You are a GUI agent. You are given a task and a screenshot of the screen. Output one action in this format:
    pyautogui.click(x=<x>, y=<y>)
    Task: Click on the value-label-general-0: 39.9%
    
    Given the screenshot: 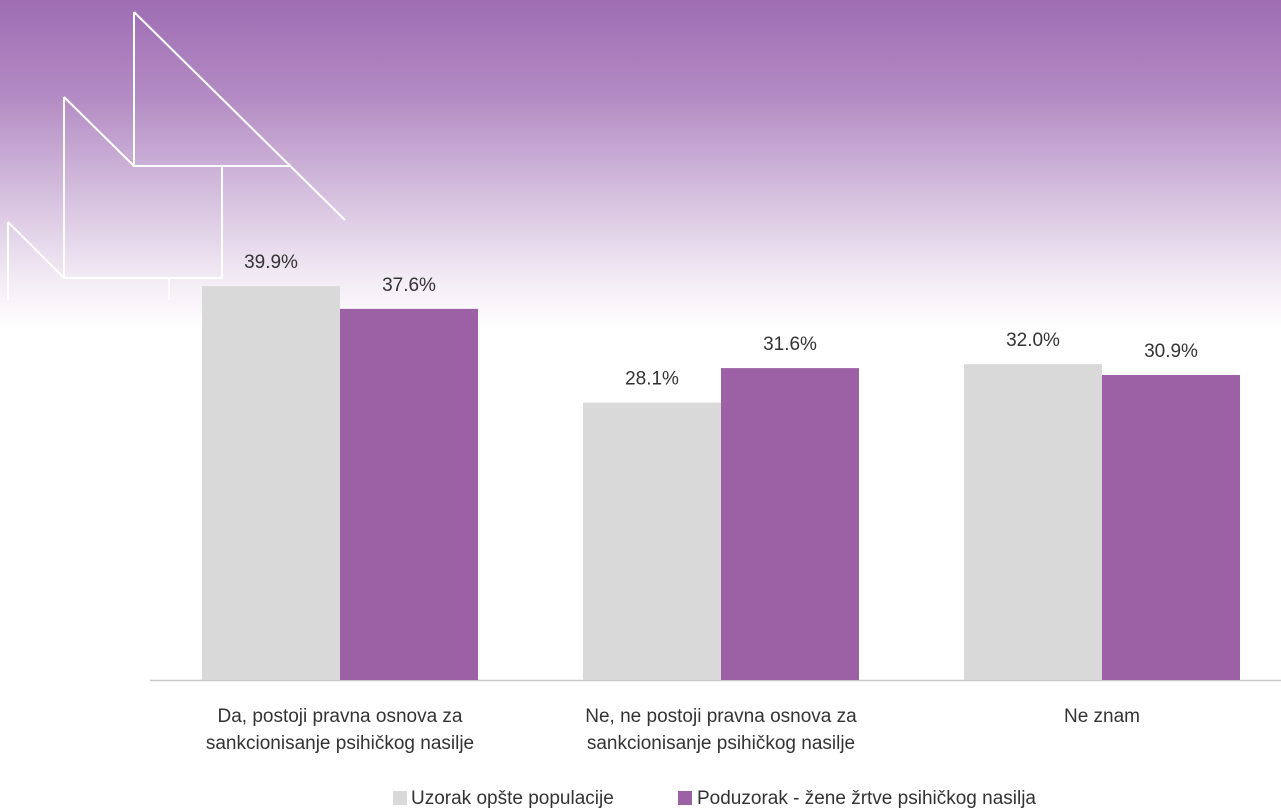 What is the action you would take?
    pyautogui.click(x=271, y=262)
    